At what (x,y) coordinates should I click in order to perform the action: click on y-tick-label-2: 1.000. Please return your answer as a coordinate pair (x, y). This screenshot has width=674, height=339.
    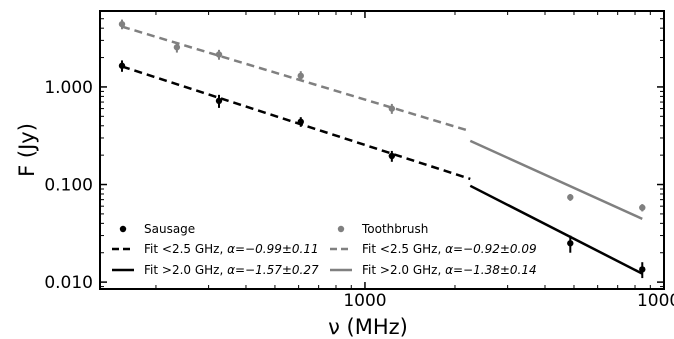
    Looking at the image, I should click on (68, 88).